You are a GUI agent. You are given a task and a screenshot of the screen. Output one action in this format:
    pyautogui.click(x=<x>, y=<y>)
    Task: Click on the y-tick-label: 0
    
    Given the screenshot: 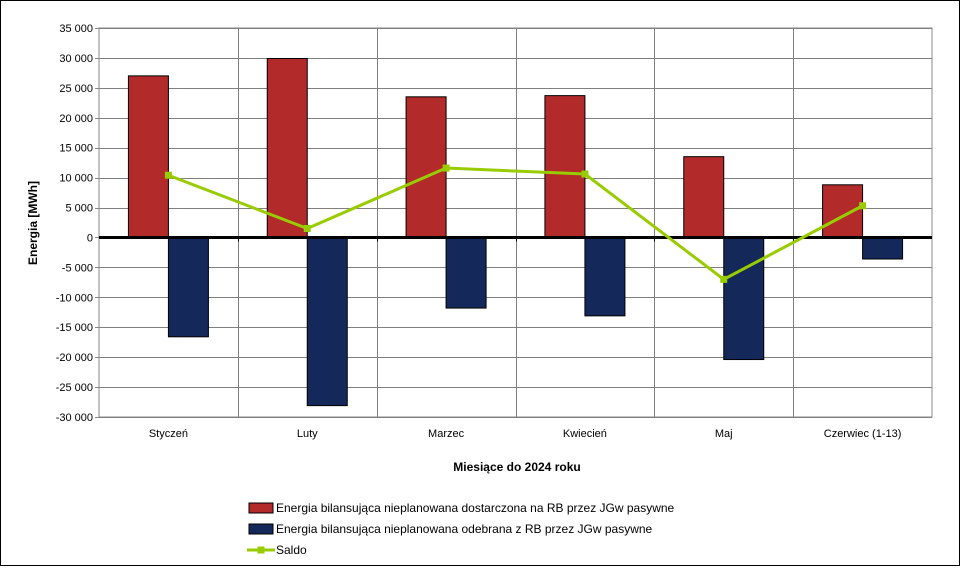 What is the action you would take?
    pyautogui.click(x=90, y=238)
    